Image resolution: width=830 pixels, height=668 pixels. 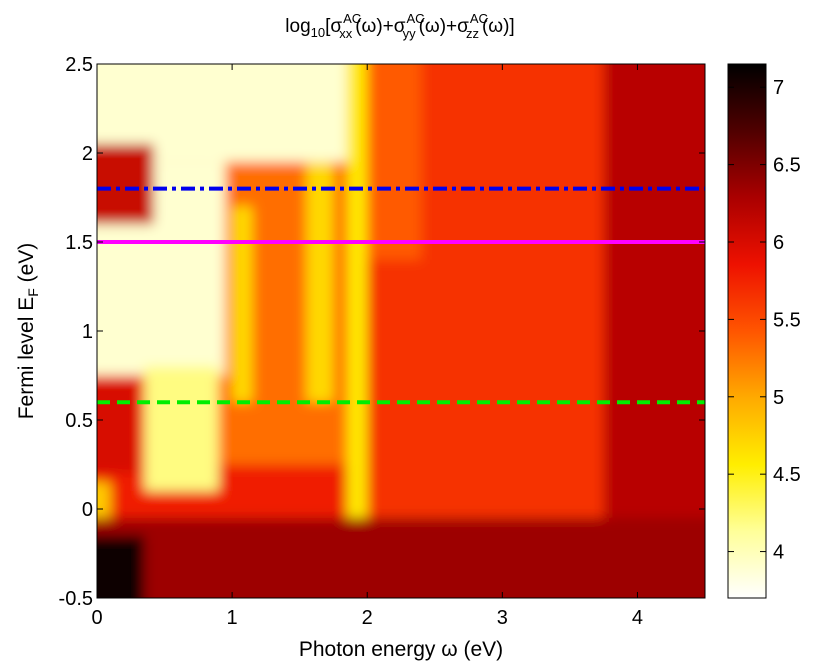 I want to click on heat-region-red-blob-top, so click(x=125, y=184).